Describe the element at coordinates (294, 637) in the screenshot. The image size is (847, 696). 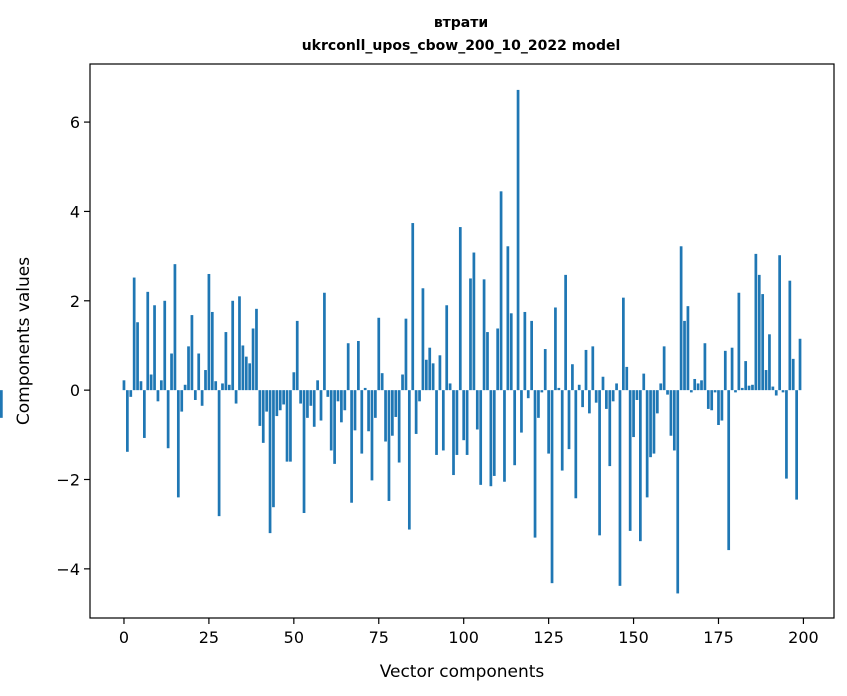
I see `x-tick-label: 50` at that location.